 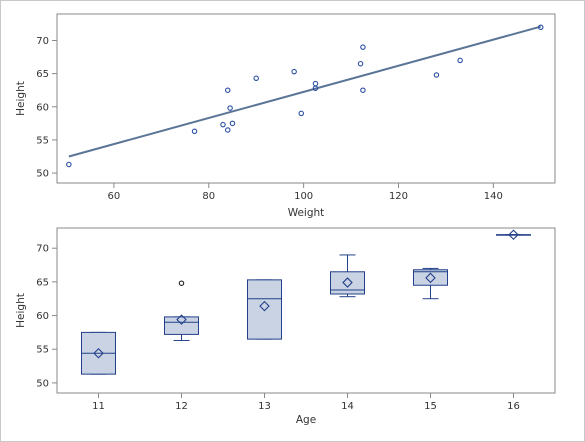 What do you see at coordinates (264, 406) in the screenshot?
I see `x-tick-label: 13` at bounding box center [264, 406].